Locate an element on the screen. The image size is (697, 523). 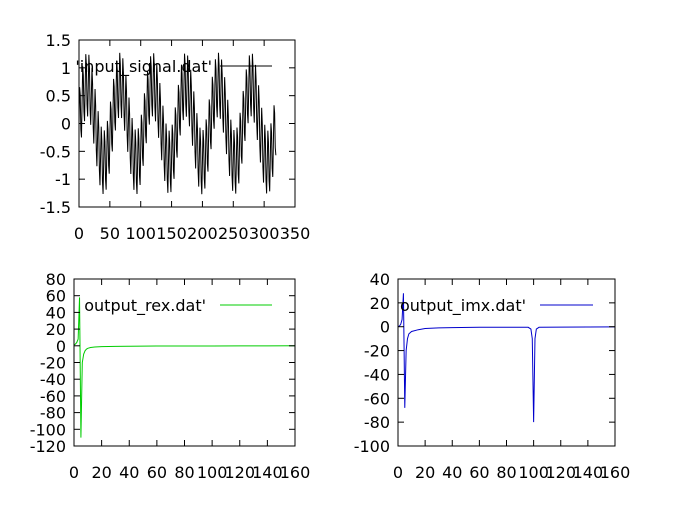
y-tick-label-rex: 80 is located at coordinates (56, 279).